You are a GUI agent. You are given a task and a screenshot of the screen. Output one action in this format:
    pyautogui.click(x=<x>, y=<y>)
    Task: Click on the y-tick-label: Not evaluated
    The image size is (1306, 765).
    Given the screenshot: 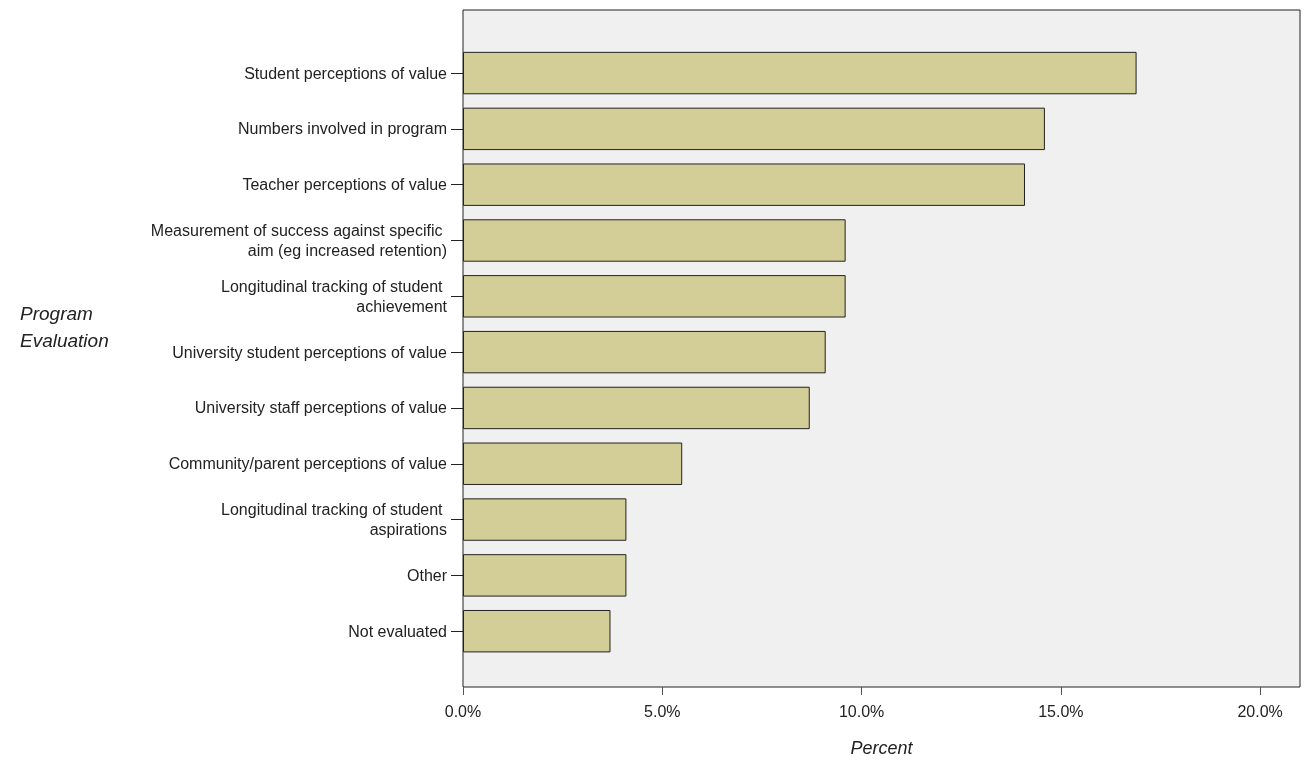 What is the action you would take?
    pyautogui.click(x=397, y=631)
    